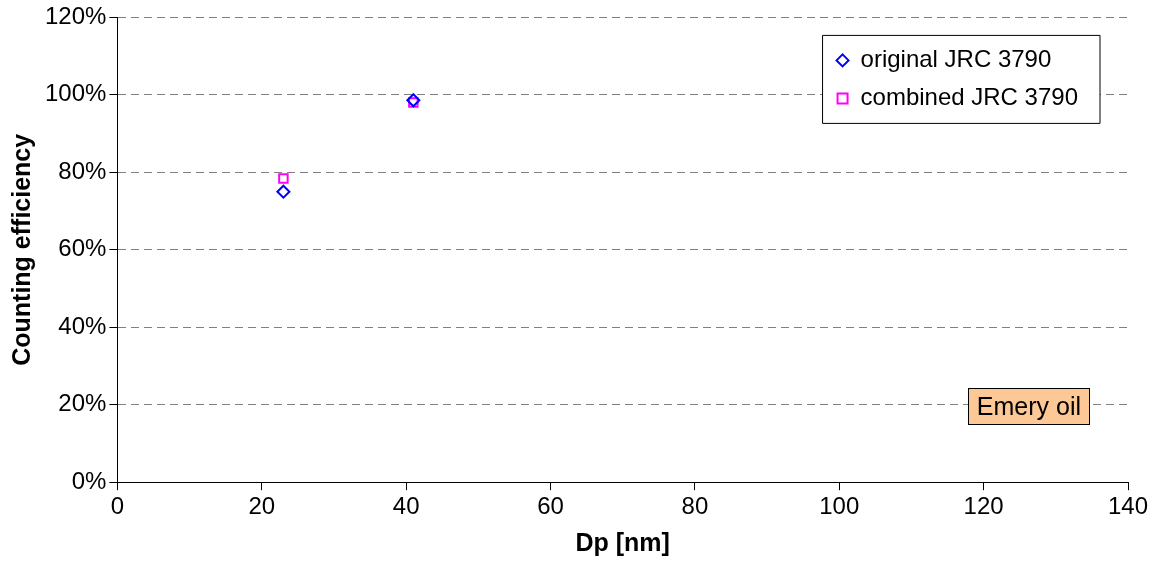 The height and width of the screenshot is (567, 1158). What do you see at coordinates (20, 249) in the screenshot?
I see `y-axis-title: Counting efficiency` at bounding box center [20, 249].